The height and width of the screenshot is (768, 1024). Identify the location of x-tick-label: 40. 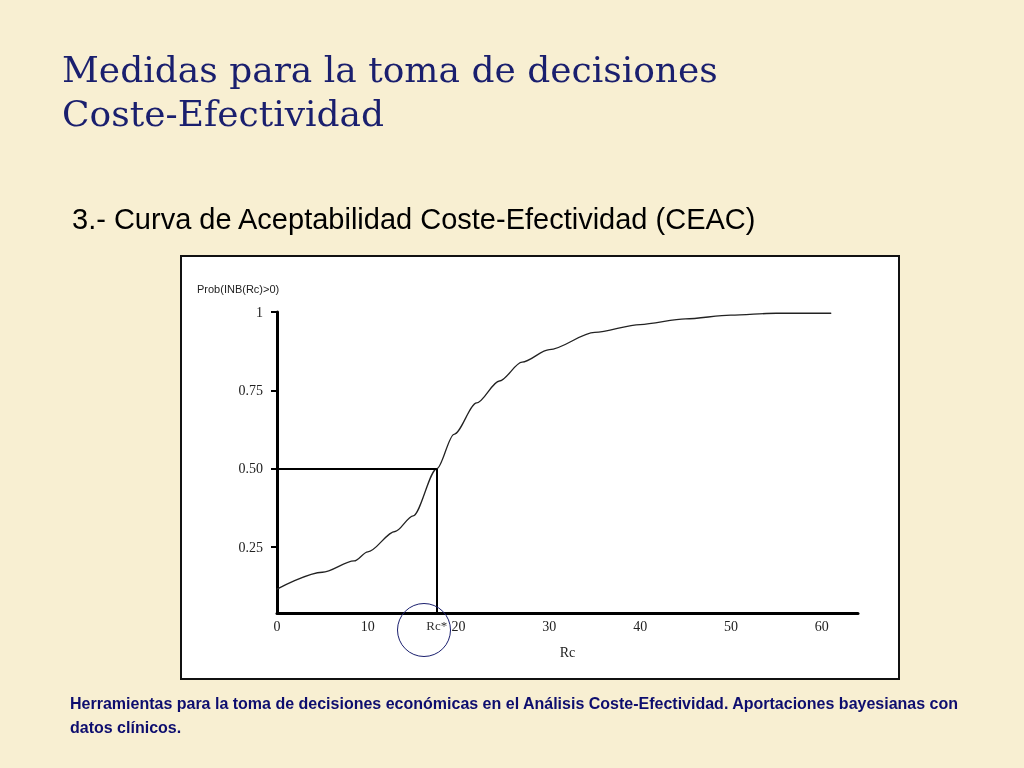
(640, 626).